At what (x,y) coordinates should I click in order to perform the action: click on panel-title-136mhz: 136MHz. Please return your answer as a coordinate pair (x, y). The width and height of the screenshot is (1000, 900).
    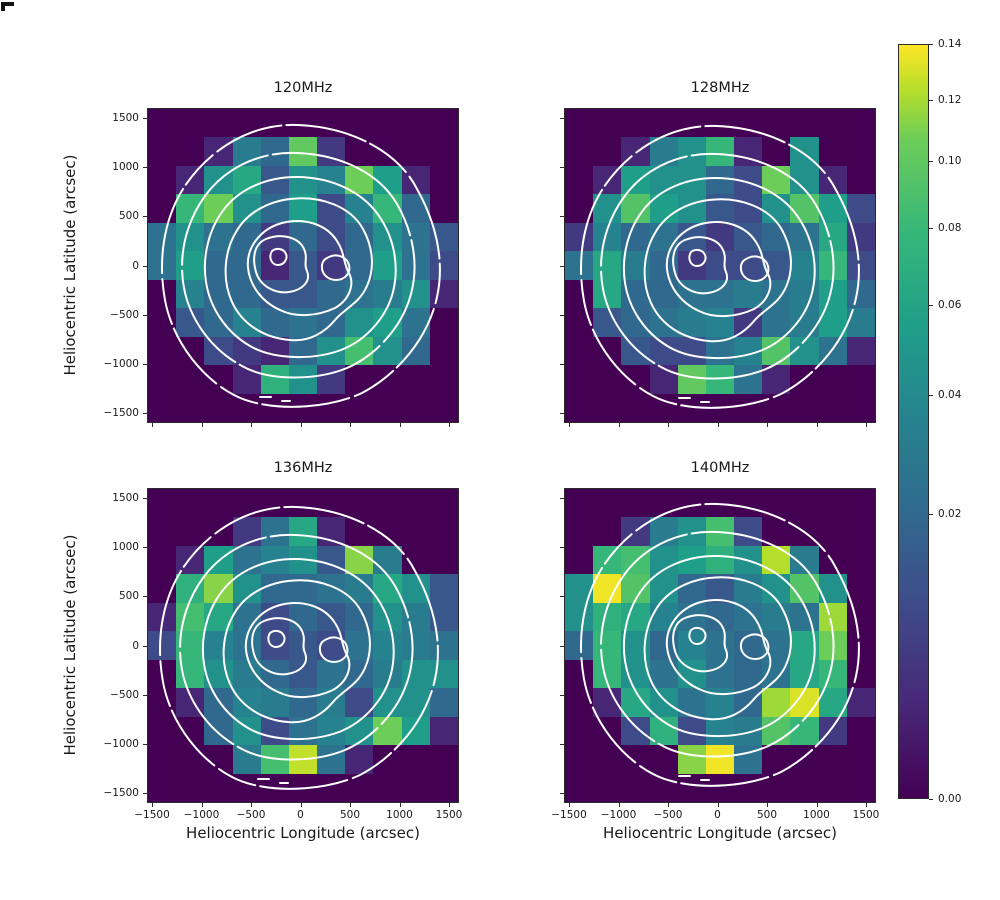
    Looking at the image, I should click on (303, 468).